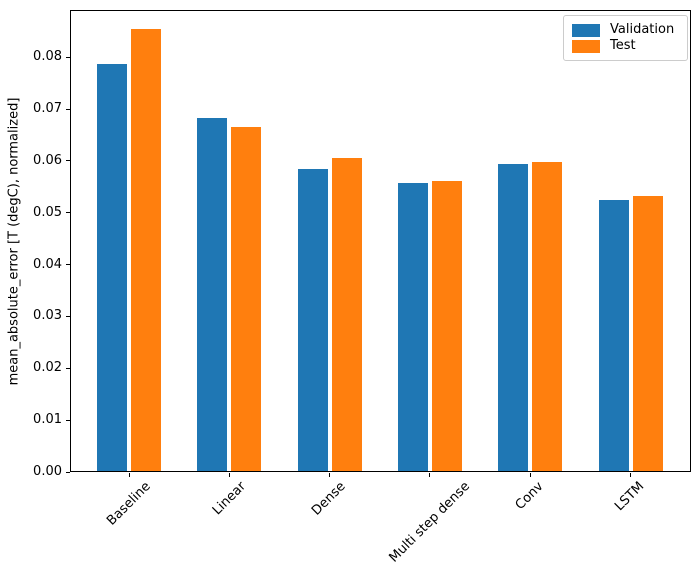  What do you see at coordinates (412, 326) in the screenshot?
I see `bar-validation-multi-step-dense` at bounding box center [412, 326].